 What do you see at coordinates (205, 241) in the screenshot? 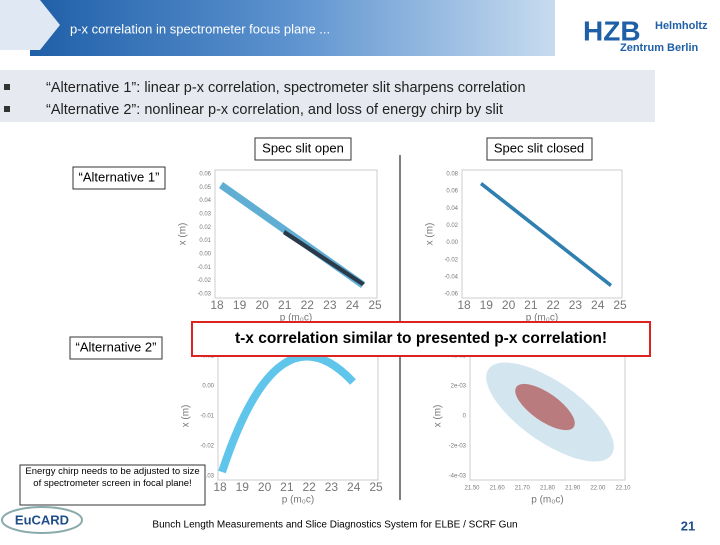
I see `y-tick-label: 0.01` at bounding box center [205, 241].